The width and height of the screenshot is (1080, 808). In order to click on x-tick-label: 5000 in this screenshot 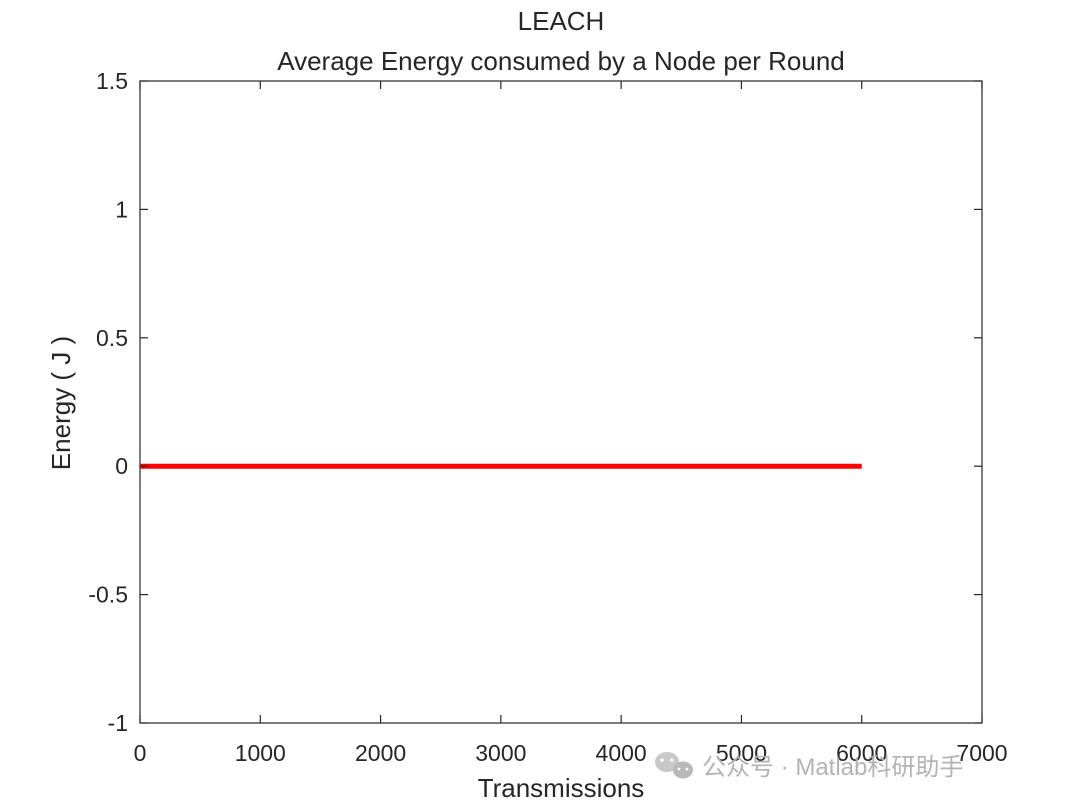, I will do `click(741, 753)`.